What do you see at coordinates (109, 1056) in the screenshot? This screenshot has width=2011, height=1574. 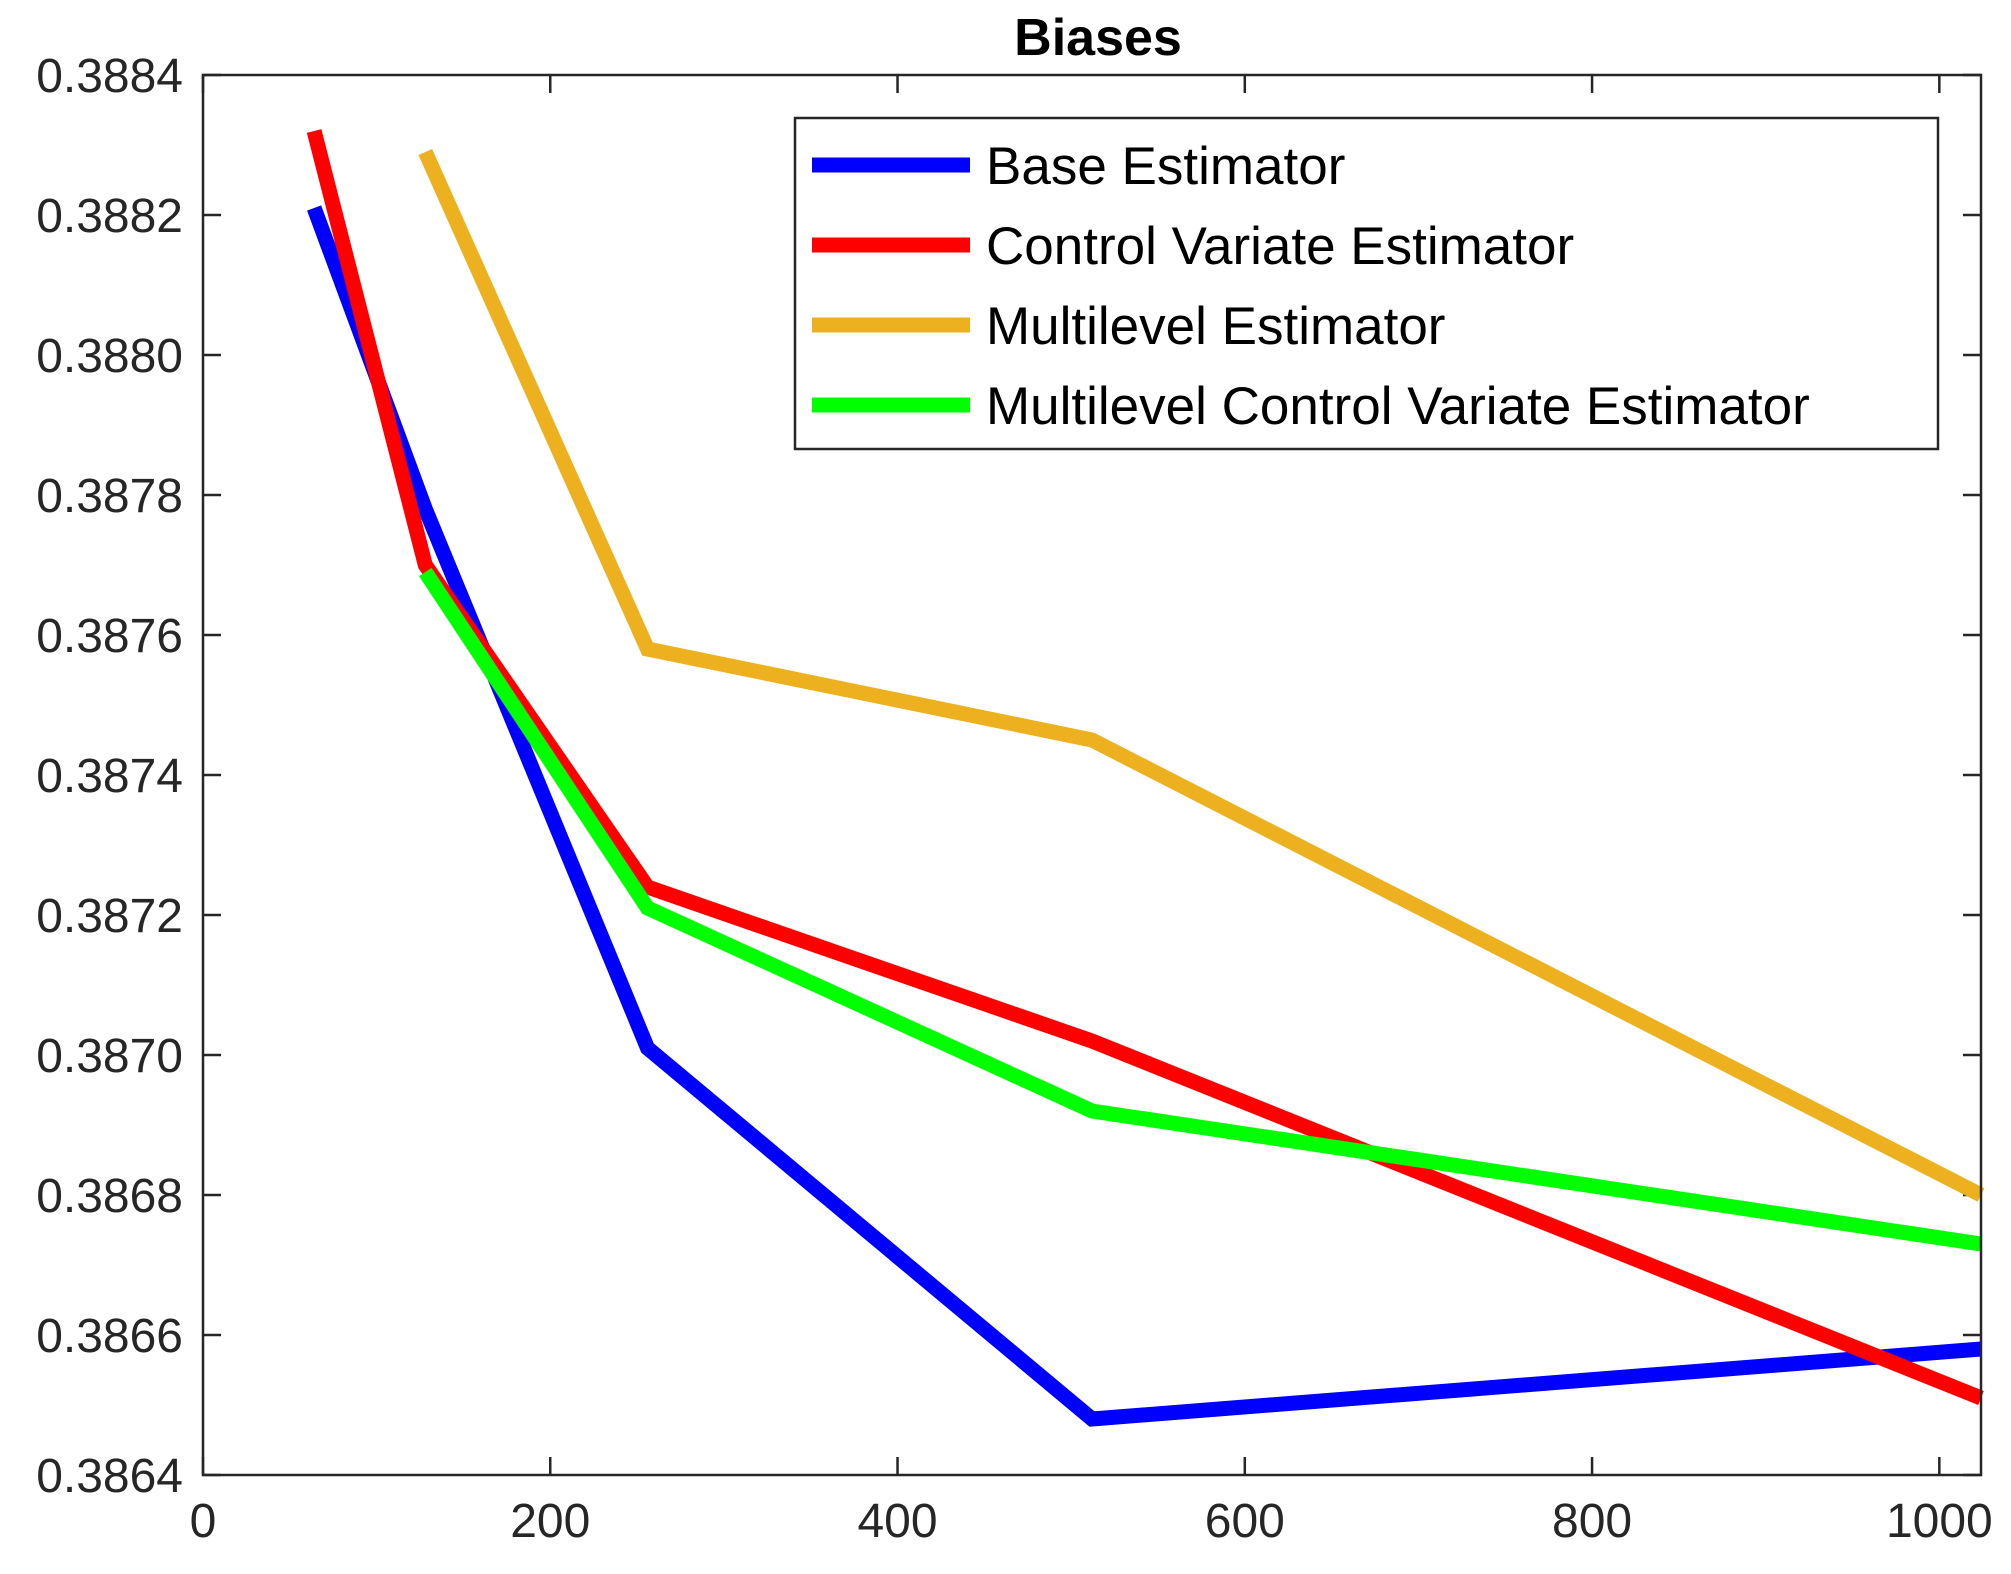 I see `y-tick-label: 0.3870` at bounding box center [109, 1056].